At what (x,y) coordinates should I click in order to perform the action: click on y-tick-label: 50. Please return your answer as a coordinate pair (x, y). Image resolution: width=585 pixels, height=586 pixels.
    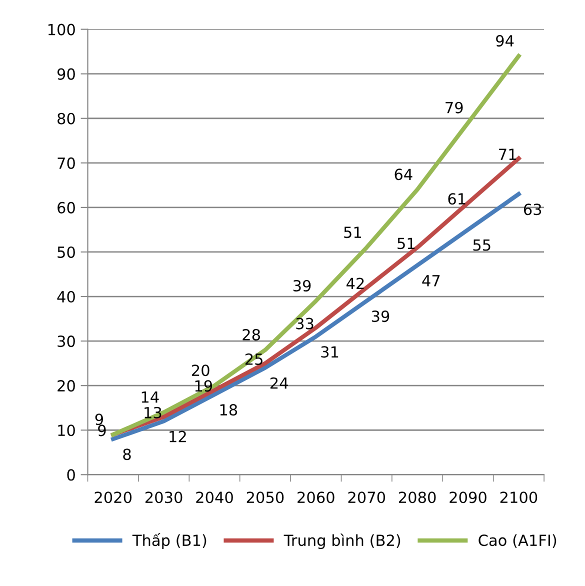
    Looking at the image, I should click on (66, 252).